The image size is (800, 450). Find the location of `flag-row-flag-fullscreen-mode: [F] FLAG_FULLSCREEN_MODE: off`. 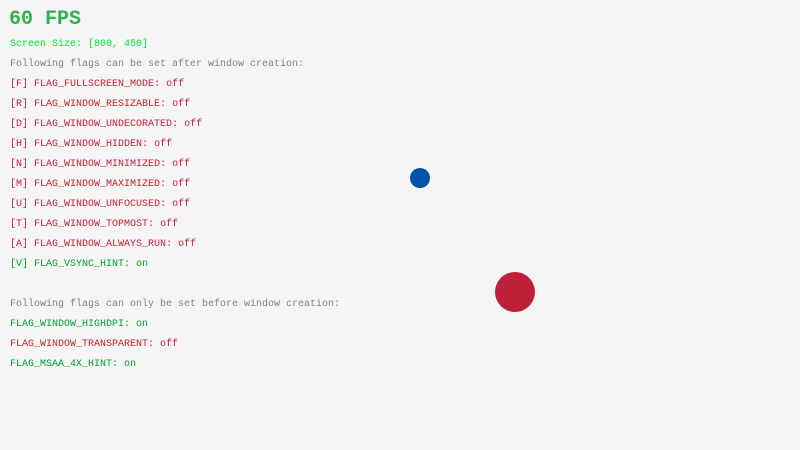

flag-row-flag-fullscreen-mode: [F] FLAG_FULLSCREEN_MODE: off is located at coordinates (97, 84).